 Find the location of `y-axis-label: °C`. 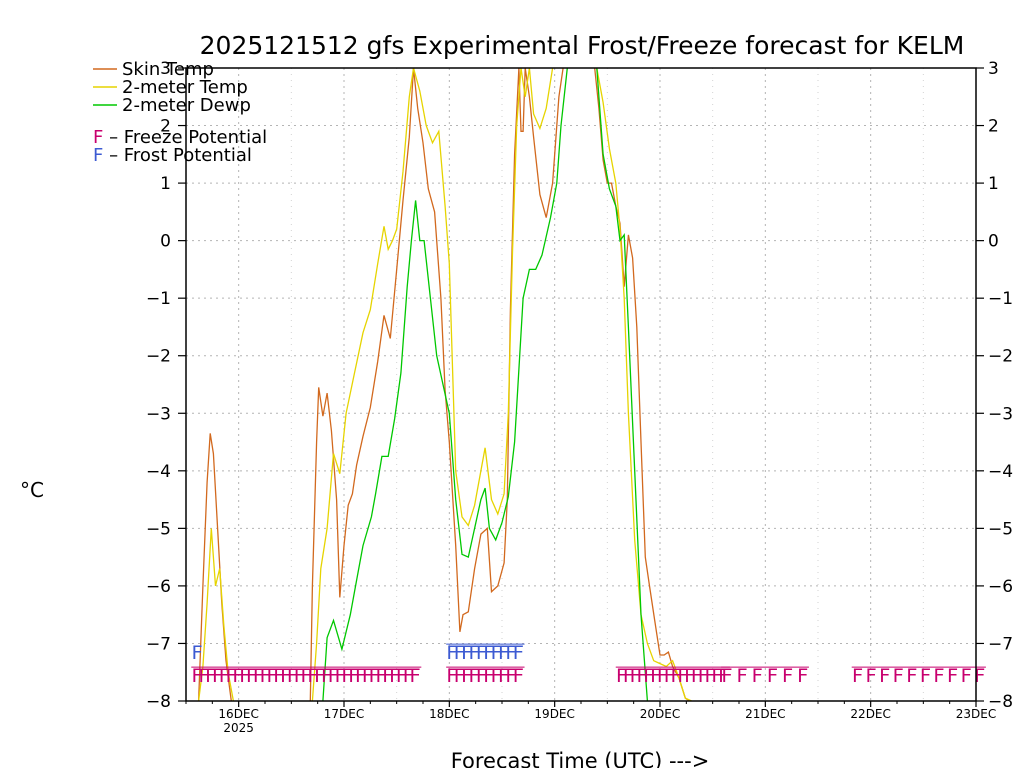

y-axis-label: °C is located at coordinates (32, 490).